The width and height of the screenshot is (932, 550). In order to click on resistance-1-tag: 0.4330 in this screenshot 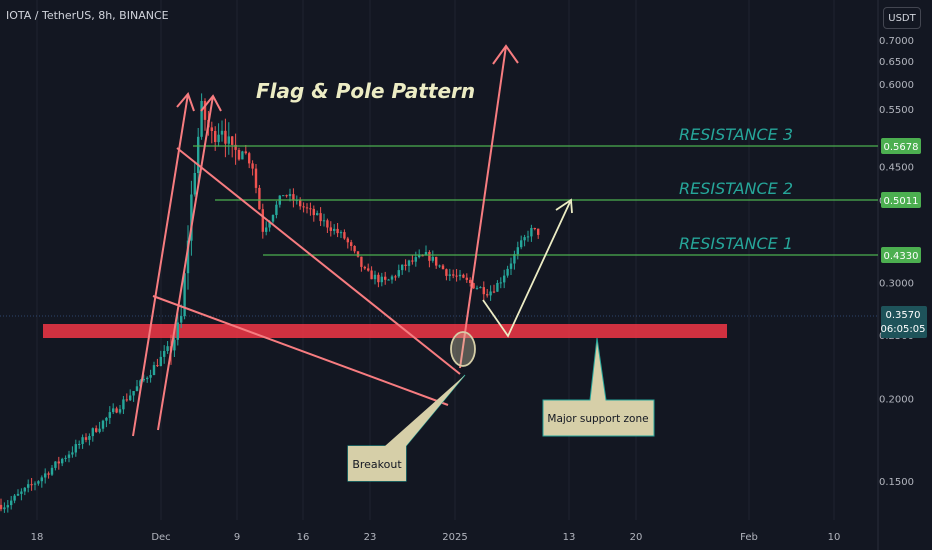, I will do `click(901, 255)`.